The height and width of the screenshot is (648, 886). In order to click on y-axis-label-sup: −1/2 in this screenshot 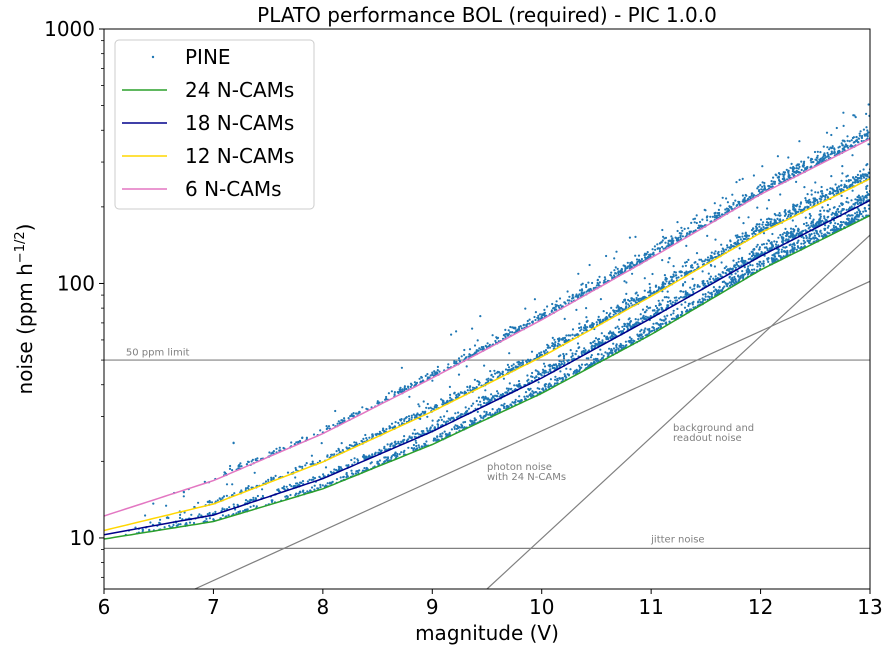, I will do `click(20, 247)`.